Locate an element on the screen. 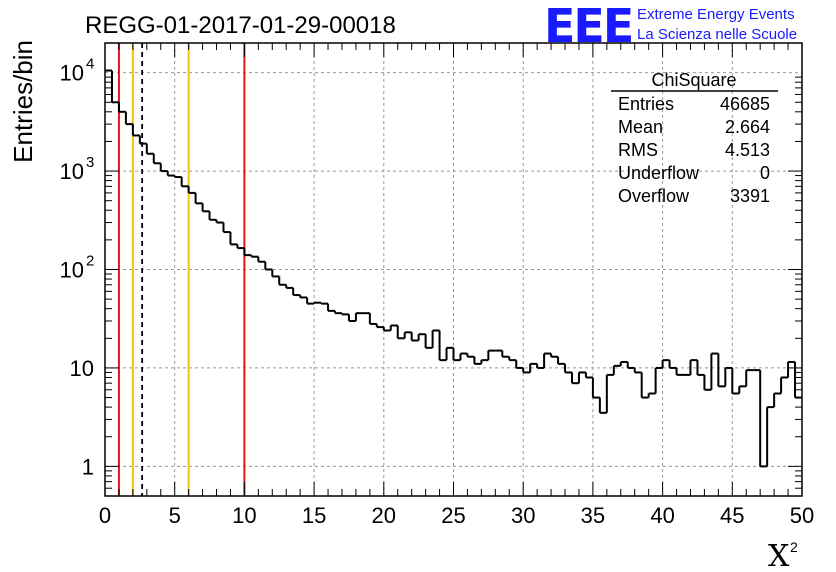  x-tick-label: 30 is located at coordinates (523, 515).